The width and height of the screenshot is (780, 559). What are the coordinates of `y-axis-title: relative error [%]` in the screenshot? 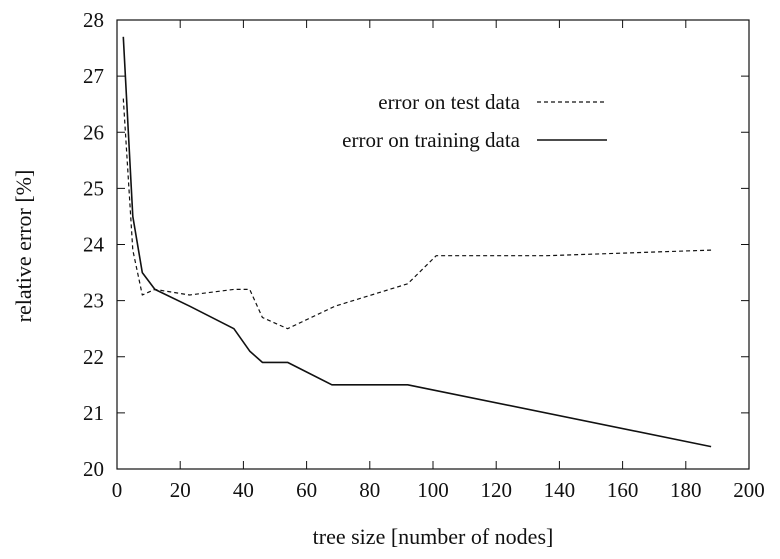 It's located at (23, 246).